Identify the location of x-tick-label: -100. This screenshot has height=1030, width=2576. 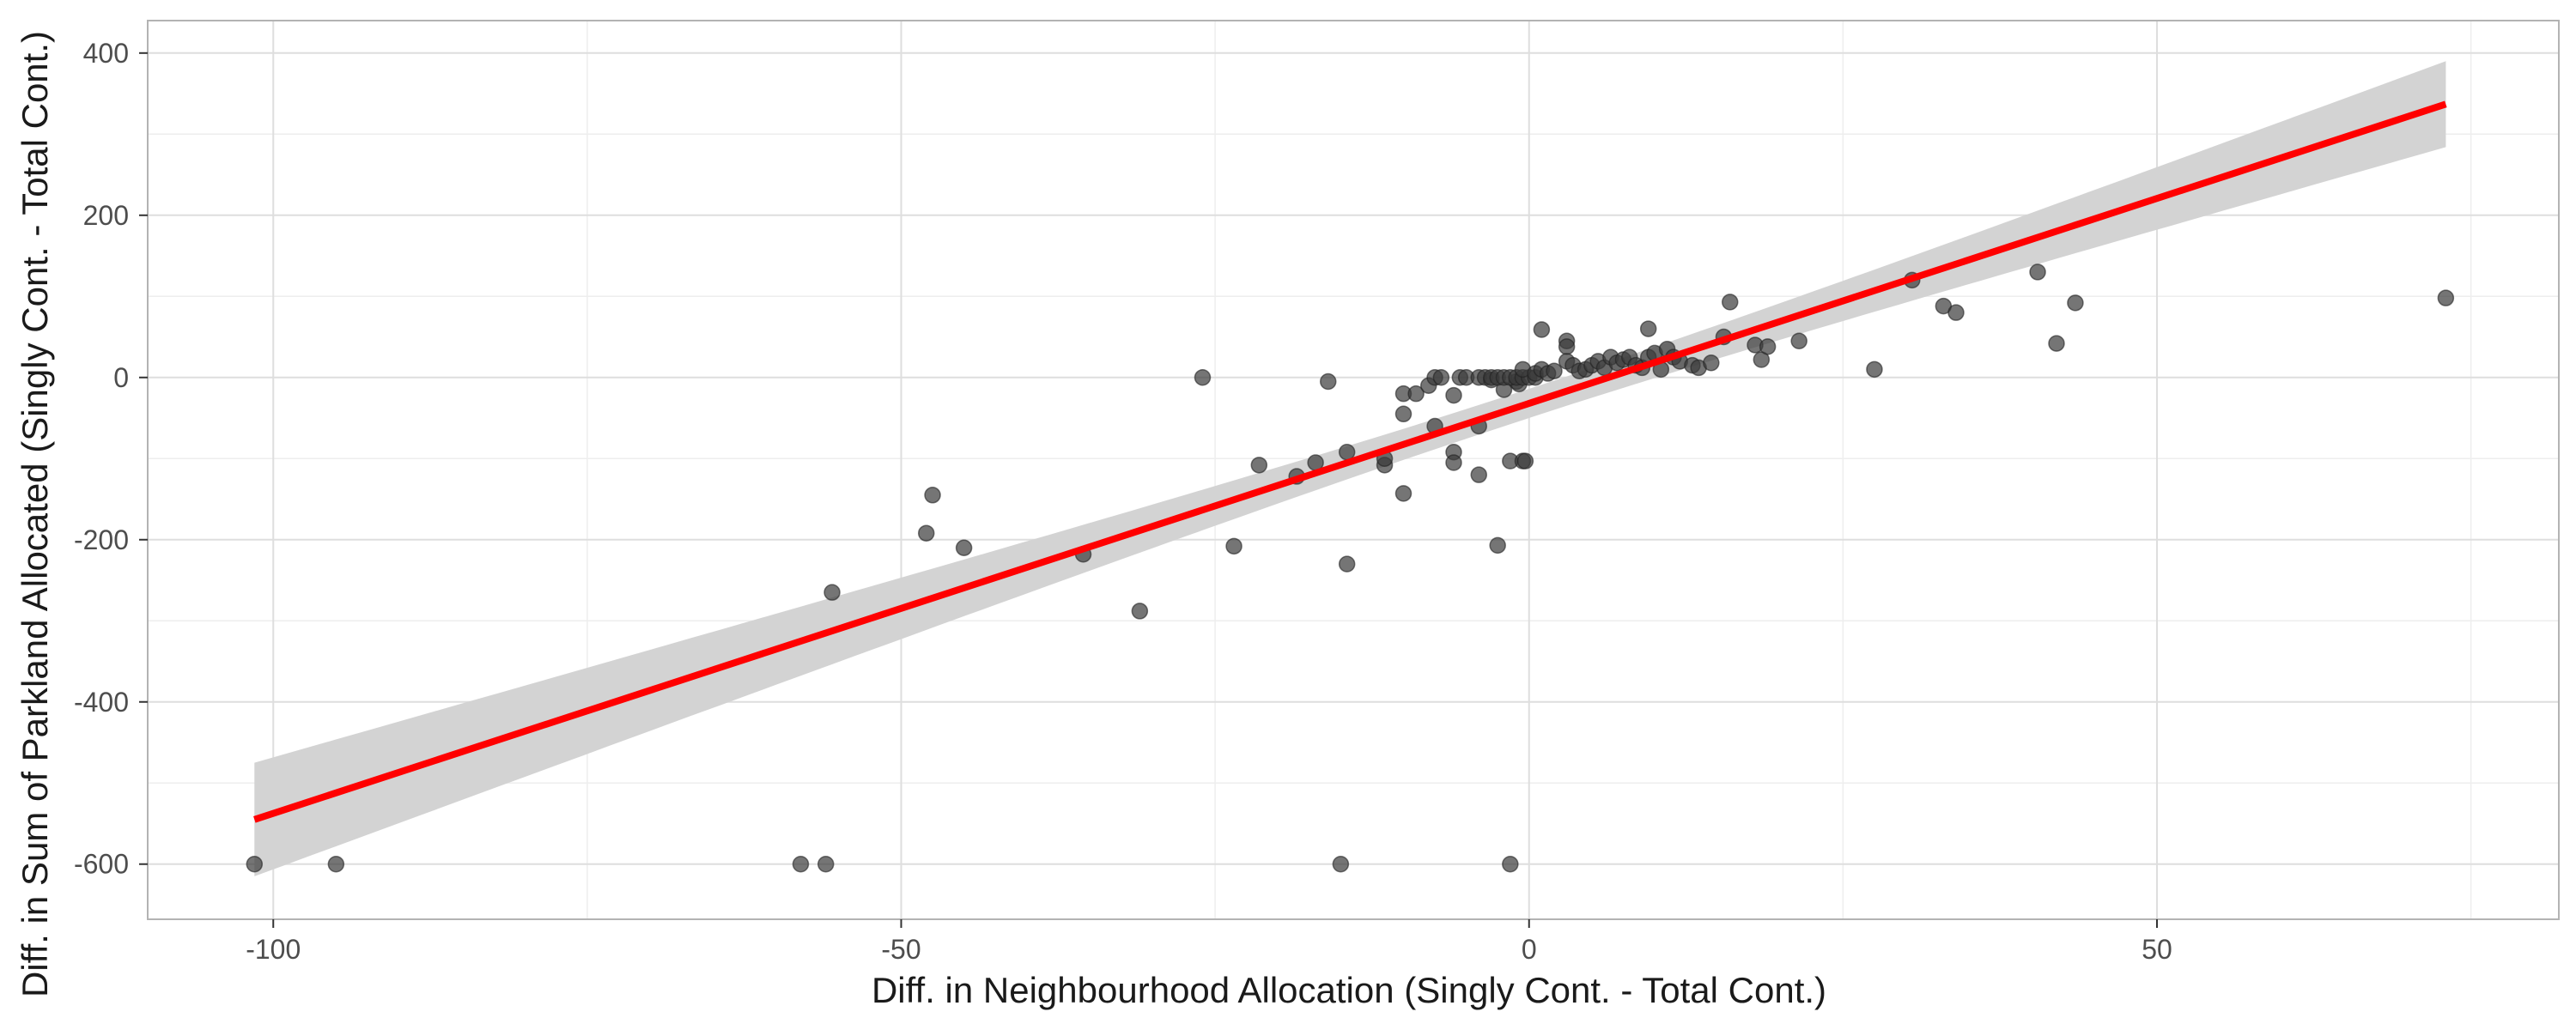
(273, 949).